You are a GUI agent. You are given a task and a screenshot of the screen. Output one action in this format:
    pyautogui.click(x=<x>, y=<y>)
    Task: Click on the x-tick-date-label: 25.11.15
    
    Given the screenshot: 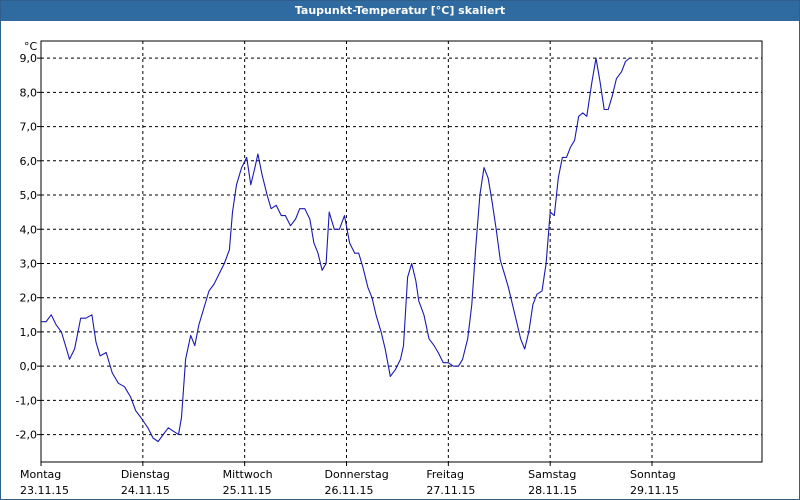 What is the action you would take?
    pyautogui.click(x=247, y=490)
    